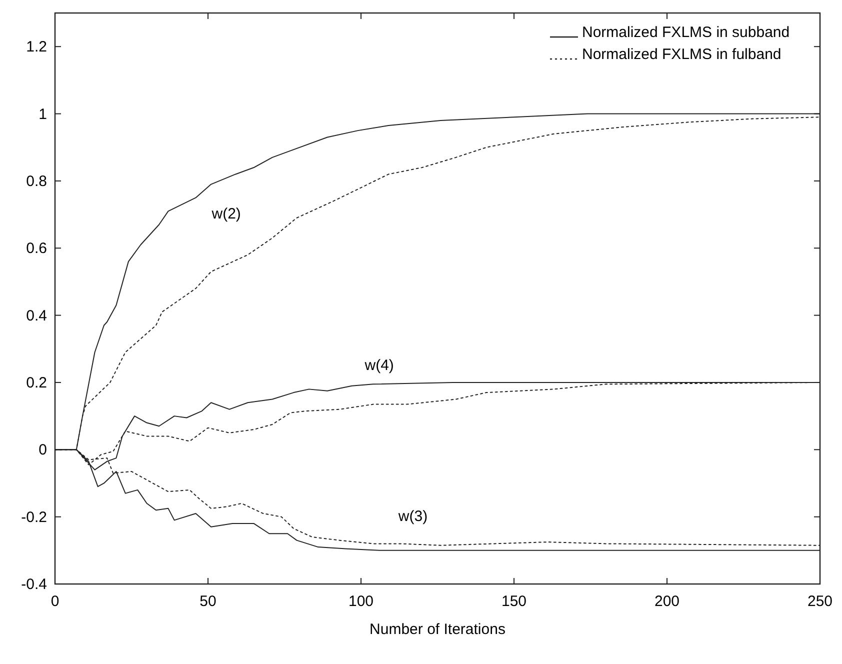 The height and width of the screenshot is (664, 842). I want to click on y-tick-label: 0.2, so click(36, 383).